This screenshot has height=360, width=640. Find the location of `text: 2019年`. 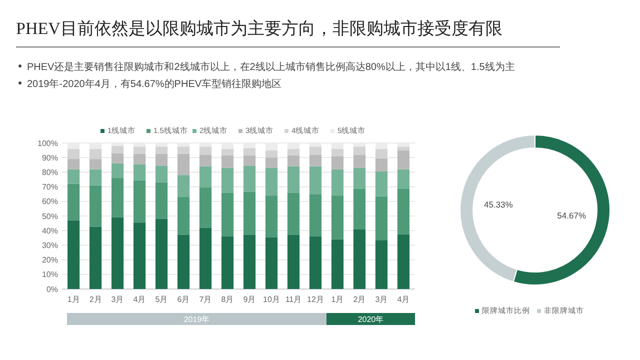

text: 2019年 is located at coordinates (197, 319).